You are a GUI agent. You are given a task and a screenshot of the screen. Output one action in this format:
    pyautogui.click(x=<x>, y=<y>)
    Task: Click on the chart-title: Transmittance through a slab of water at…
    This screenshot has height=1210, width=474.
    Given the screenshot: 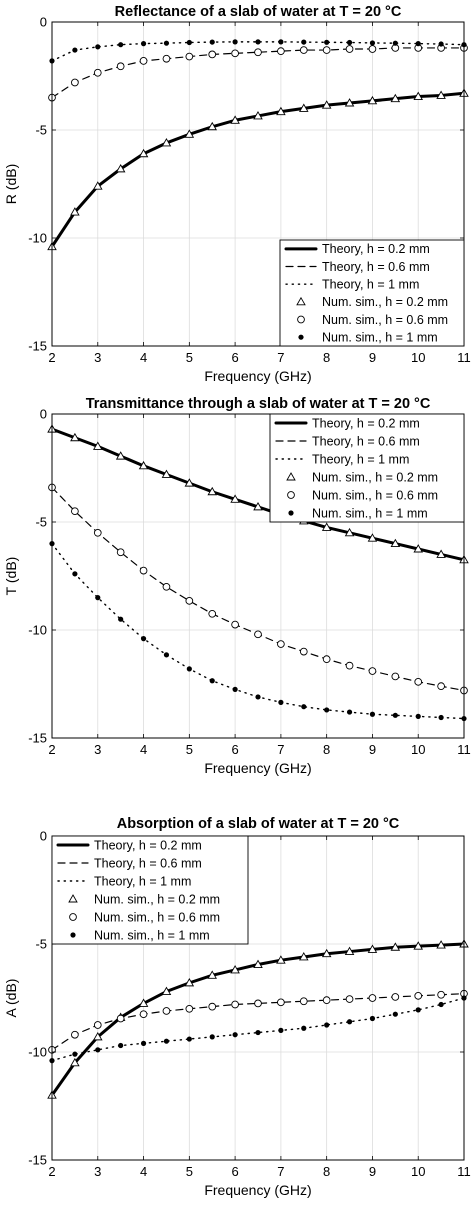 What is the action you would take?
    pyautogui.click(x=258, y=404)
    